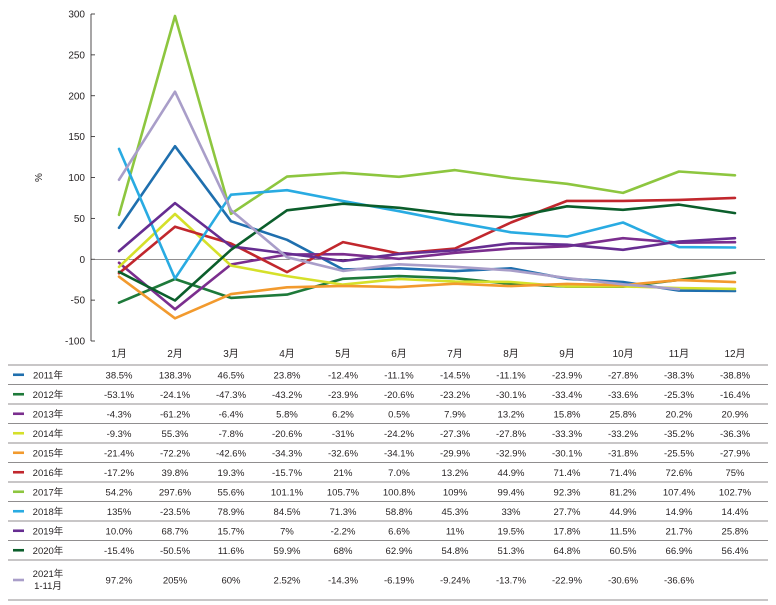 This screenshot has height=605, width=776. Describe the element at coordinates (399, 473) in the screenshot. I see `table-cell: 7.0%` at that location.